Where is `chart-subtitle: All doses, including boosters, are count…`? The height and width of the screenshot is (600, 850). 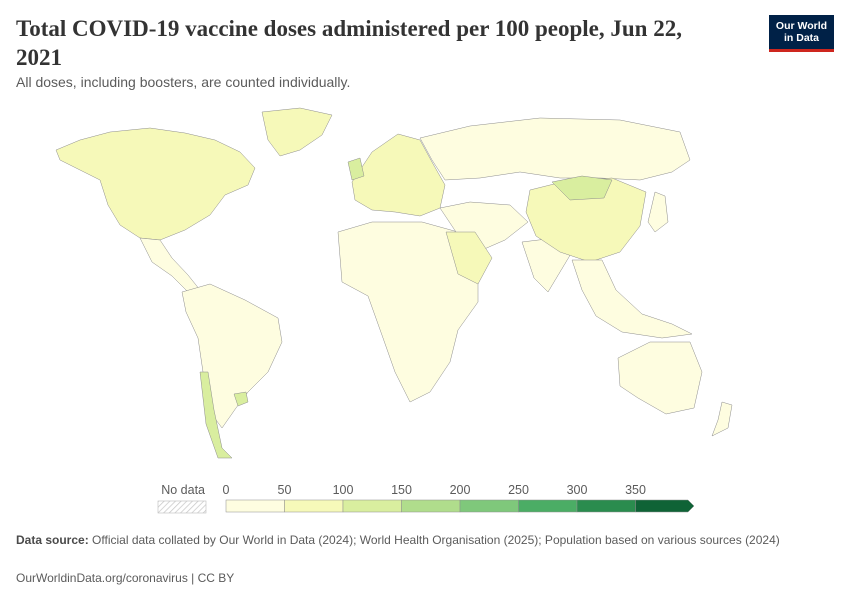
chart-subtitle: All doses, including boosters, are count… is located at coordinates (183, 82).